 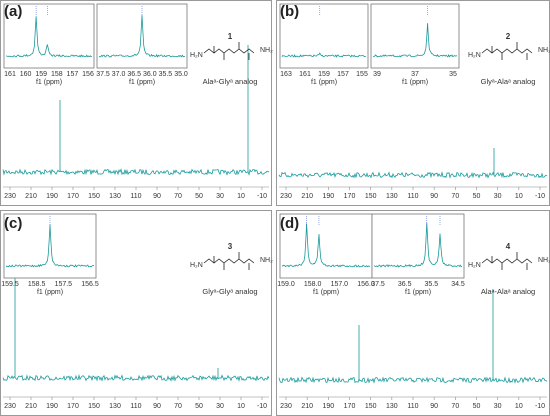 What do you see at coordinates (377, 74) in the screenshot?
I see `inset-tick-label: 39` at bounding box center [377, 74].